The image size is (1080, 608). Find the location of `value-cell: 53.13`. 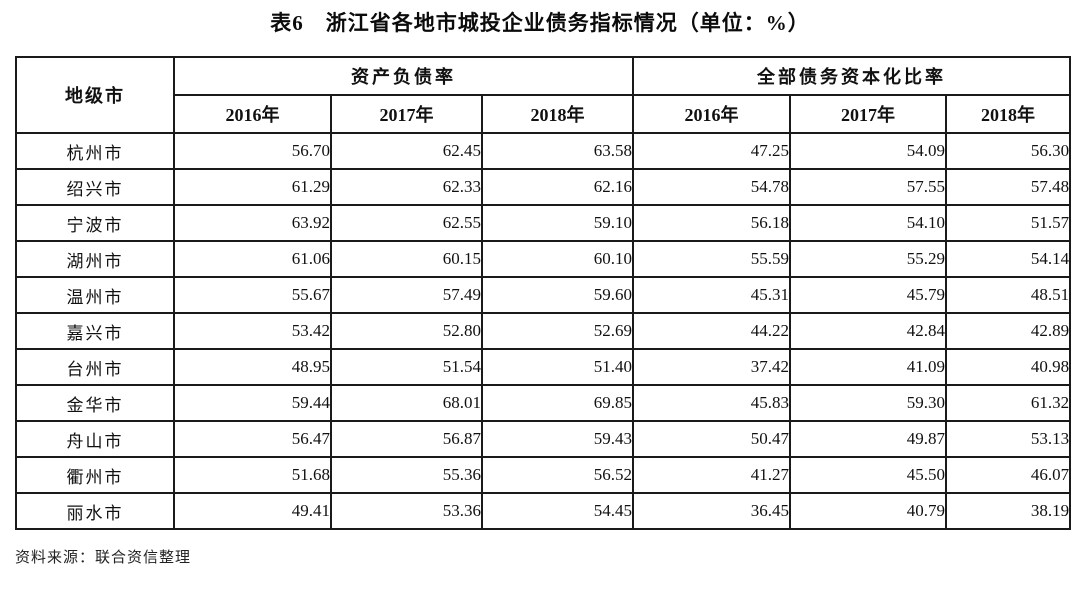

value-cell: 53.13 is located at coordinates (1008, 439).